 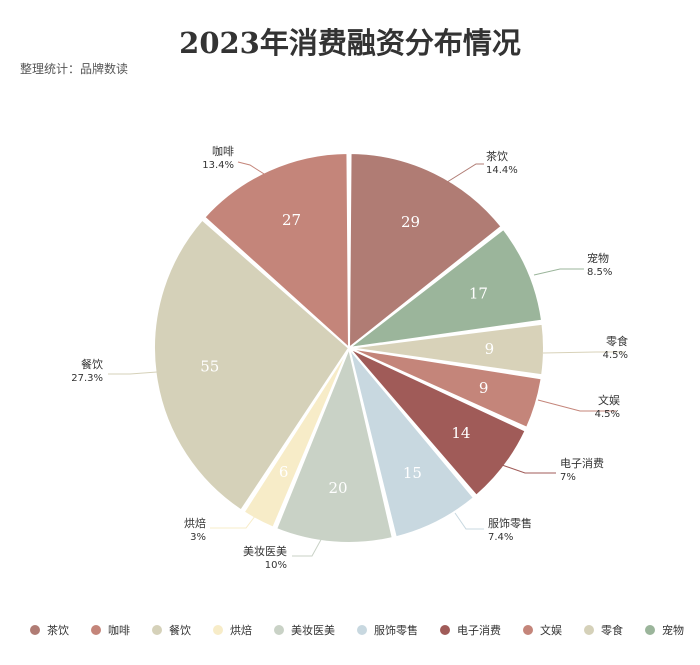 What do you see at coordinates (479, 630) in the screenshot?
I see `legend-label: 电子消费` at bounding box center [479, 630].